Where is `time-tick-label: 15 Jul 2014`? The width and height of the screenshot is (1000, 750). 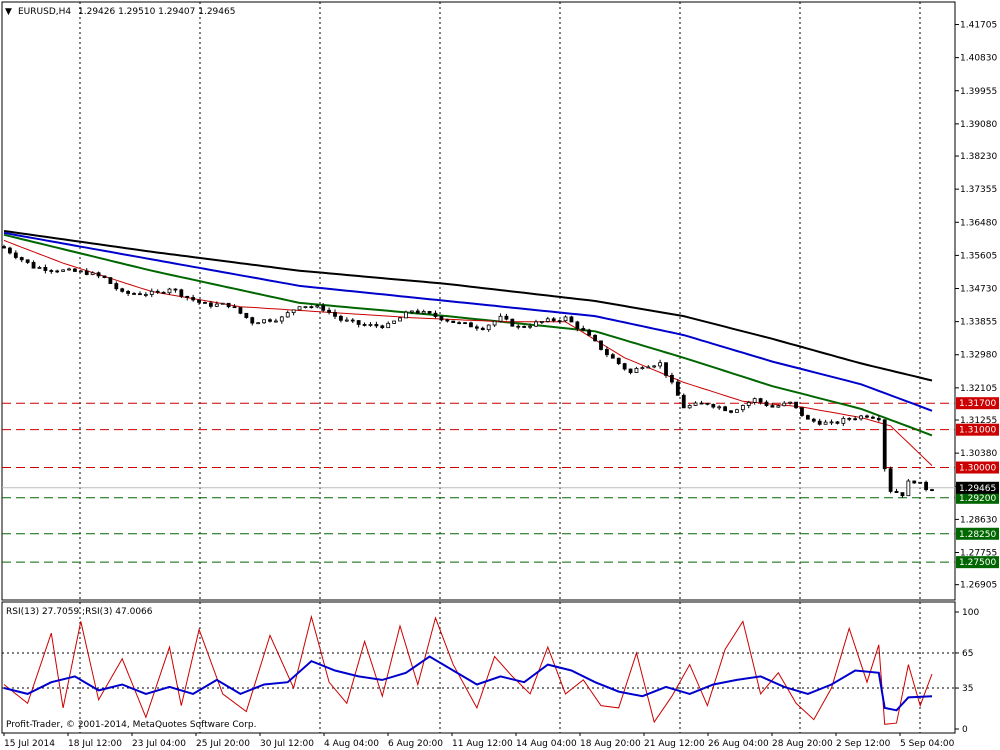
time-tick-label: 15 Jul 2014 is located at coordinates (29, 744).